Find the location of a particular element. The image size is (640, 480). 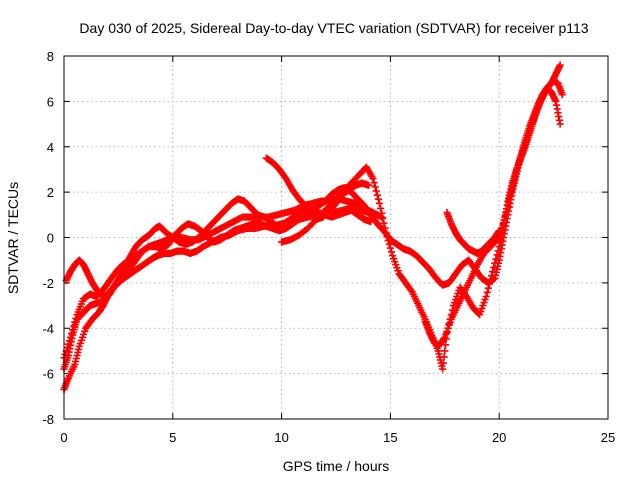

y-tick-label: 2 is located at coordinates (50, 192).